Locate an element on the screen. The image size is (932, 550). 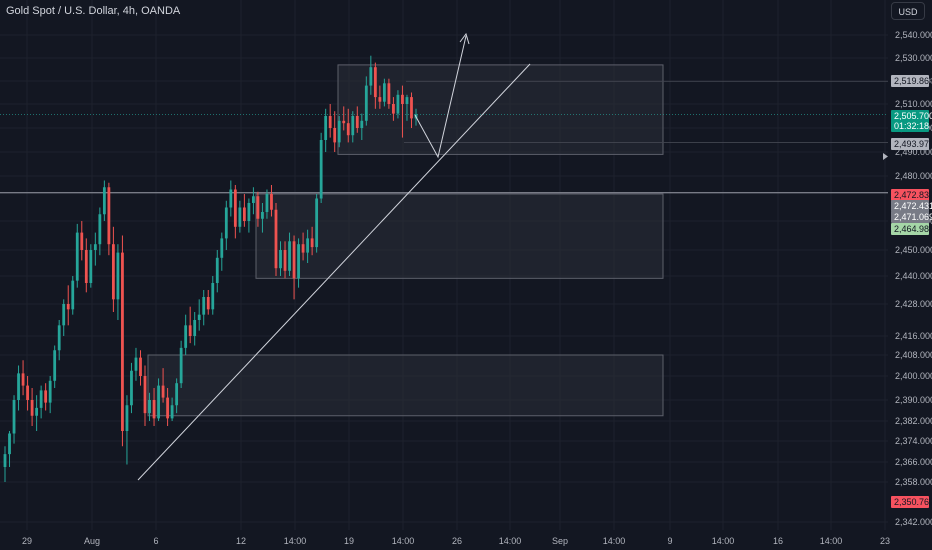
projection-arrowhead is located at coordinates (464, 38).